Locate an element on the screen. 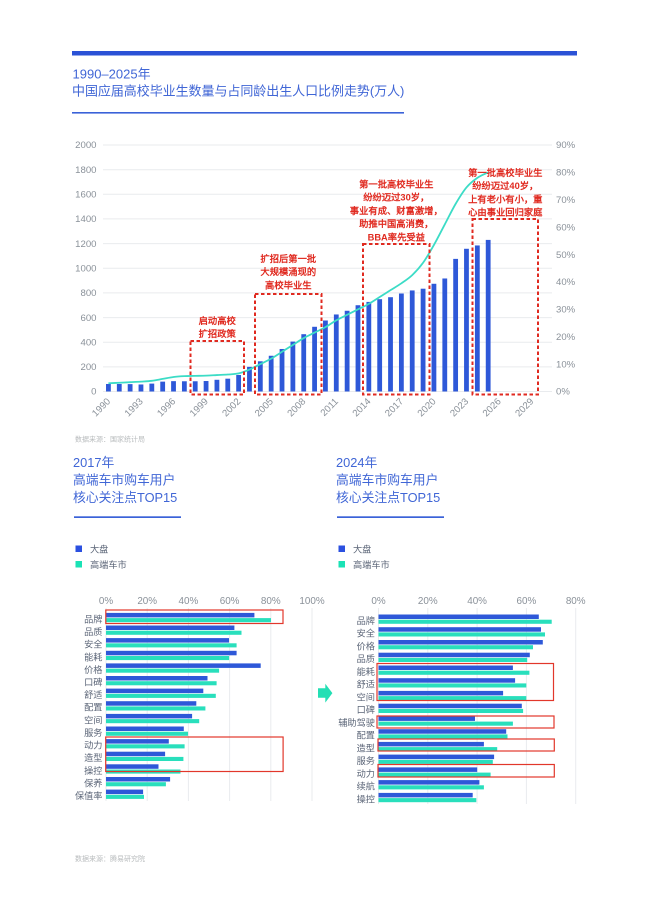 The height and width of the screenshot is (917, 650). svg-text: 启动高校 is located at coordinates (218, 320).